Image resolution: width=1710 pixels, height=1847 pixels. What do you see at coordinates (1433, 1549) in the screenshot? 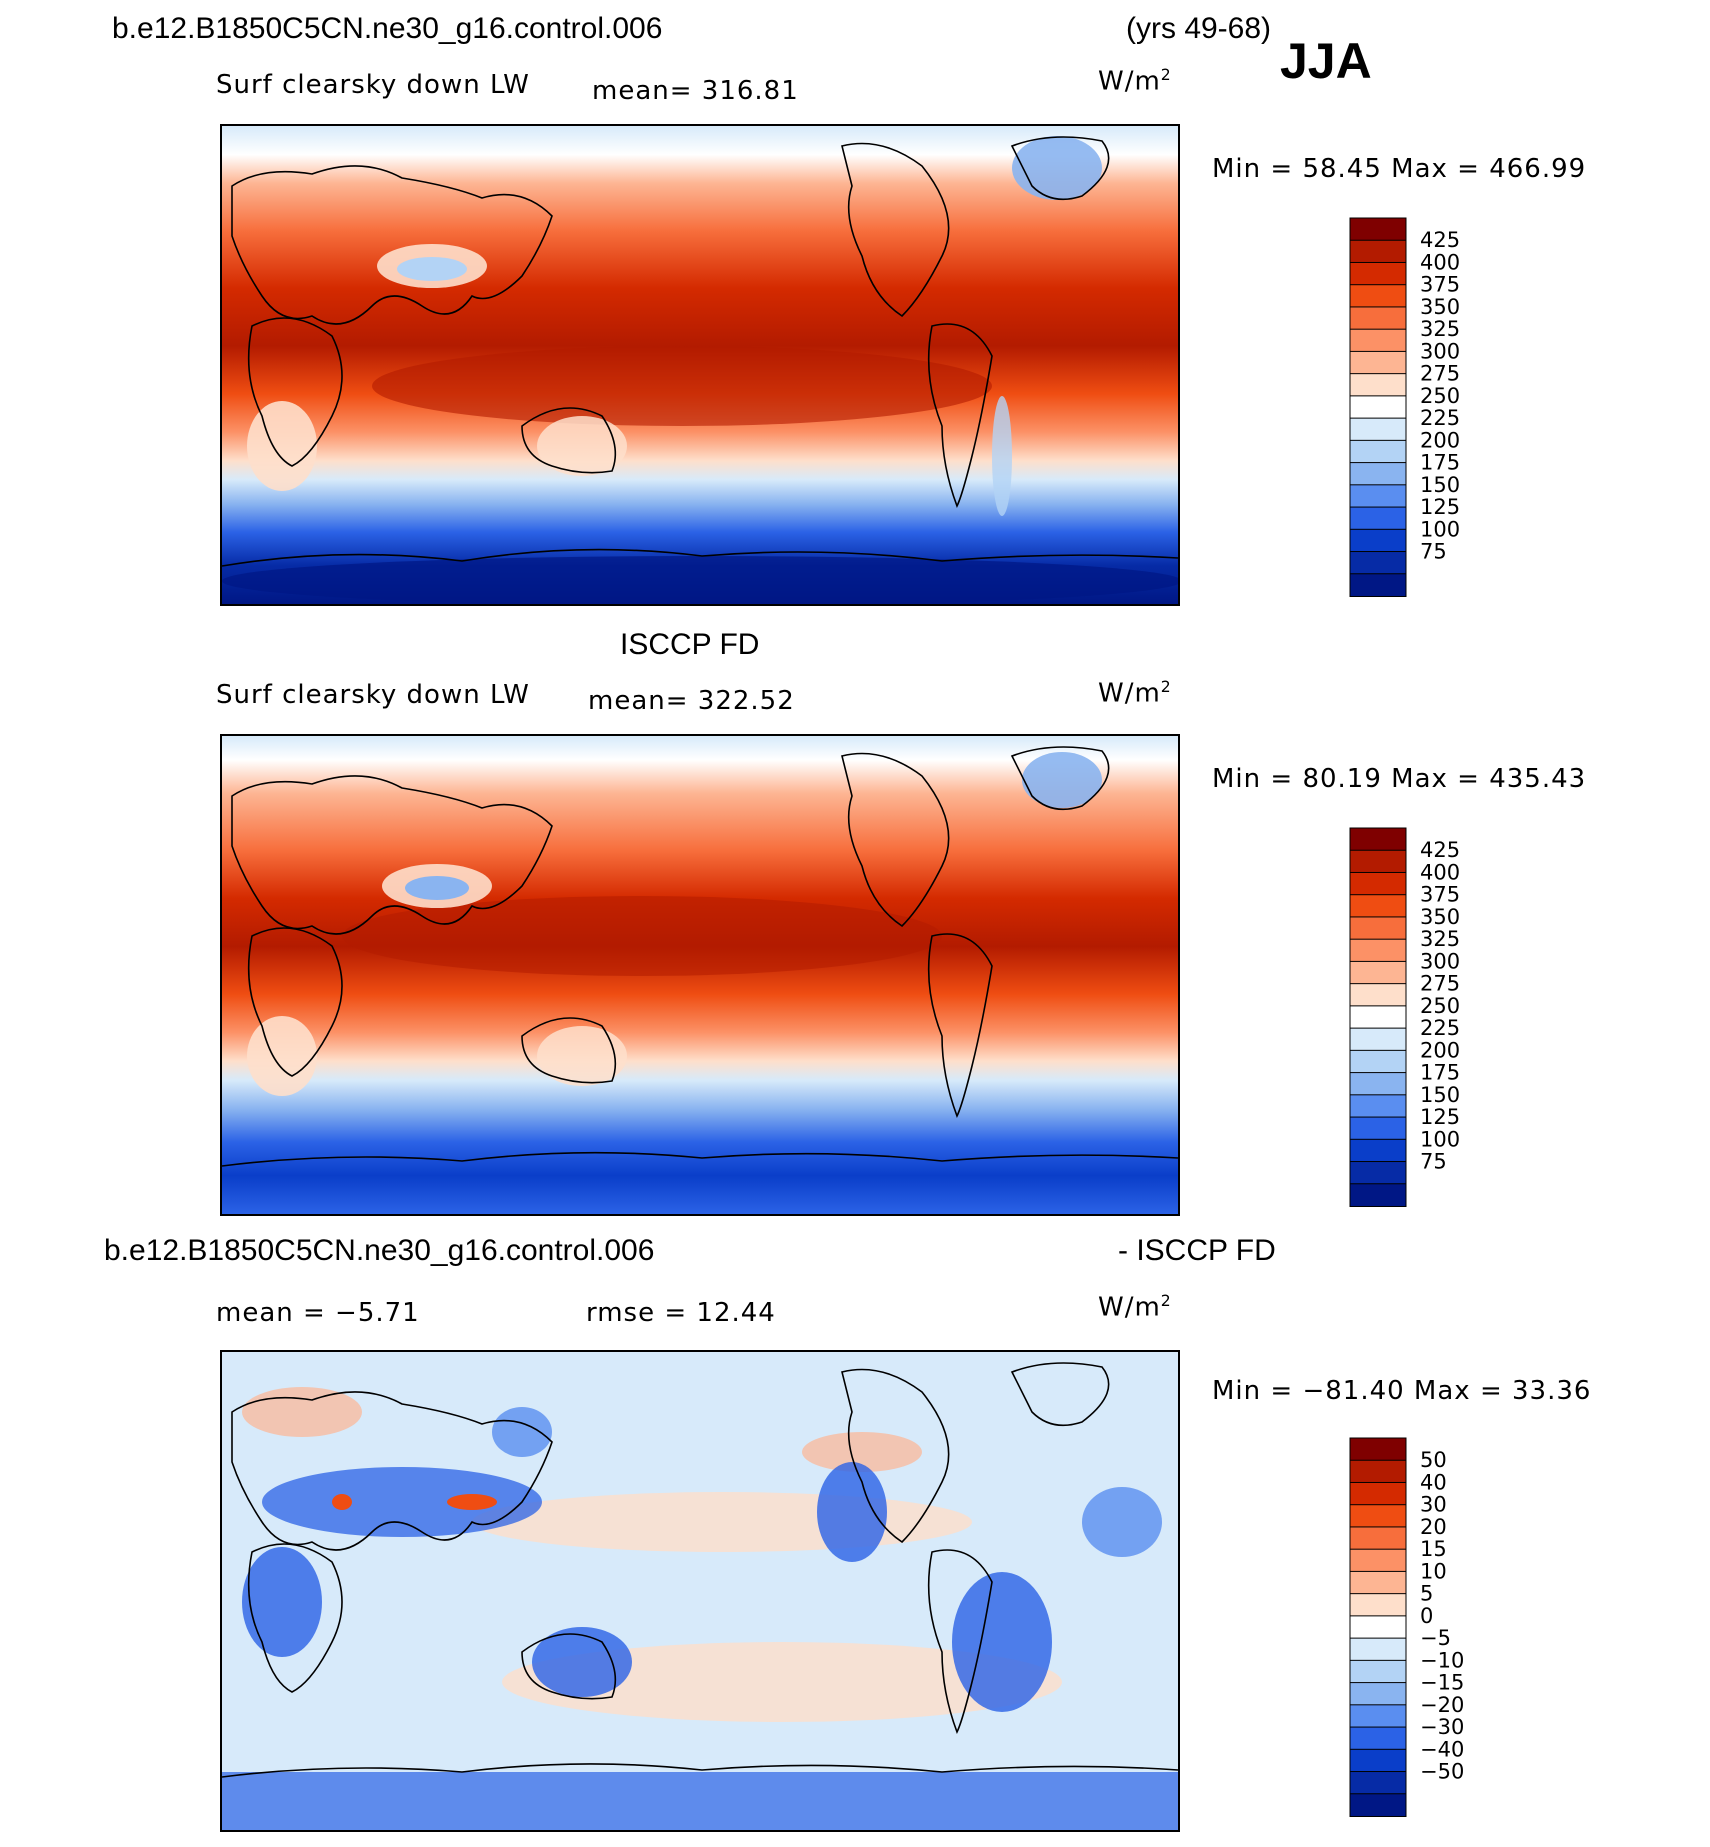
I see `colorbar-tick-label: 15` at bounding box center [1433, 1549].